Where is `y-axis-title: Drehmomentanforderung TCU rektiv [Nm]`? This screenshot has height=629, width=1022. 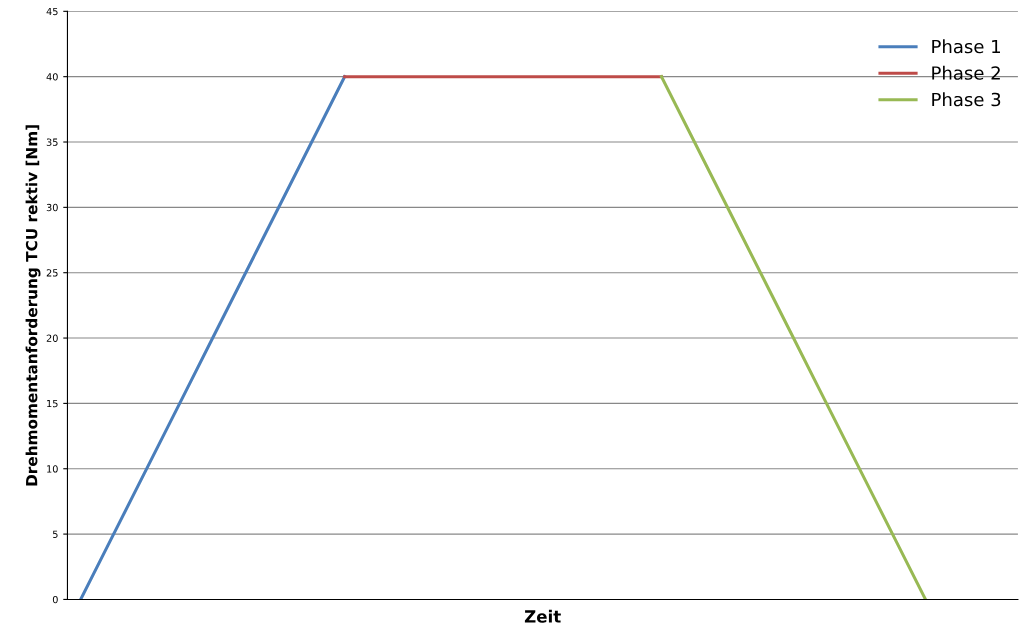 y-axis-title: Drehmomentanforderung TCU rektiv [Nm] is located at coordinates (33, 305).